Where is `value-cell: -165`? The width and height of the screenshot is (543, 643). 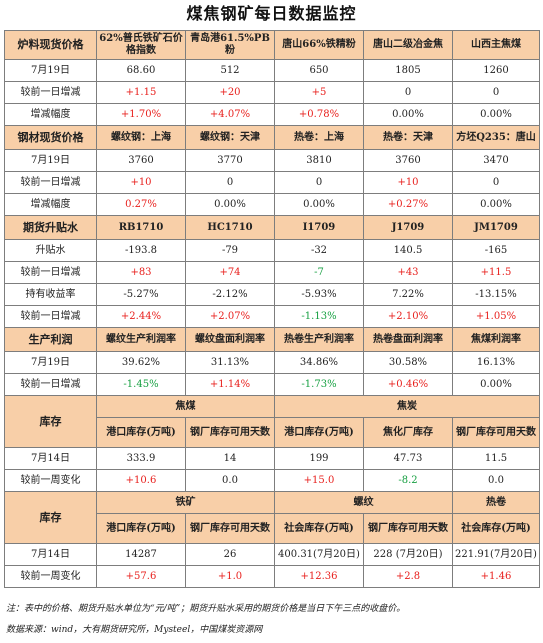
value-cell: -165 is located at coordinates (496, 250).